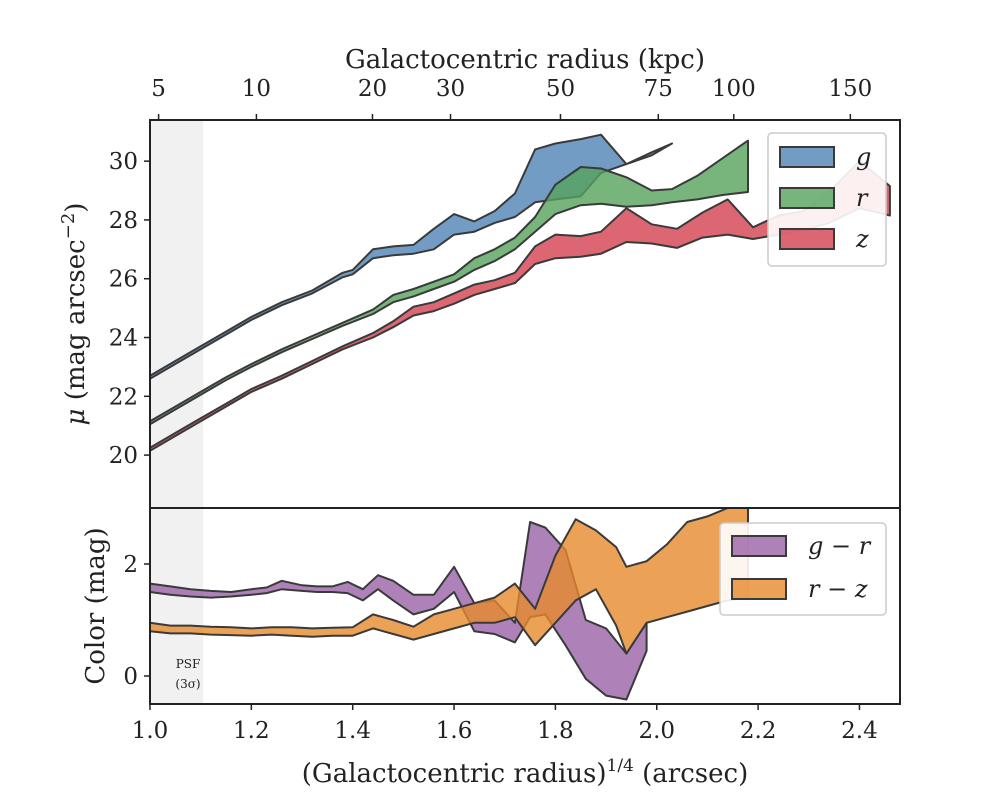 The image size is (1000, 800). What do you see at coordinates (656, 731) in the screenshot?
I see `bottom-x-tick-label: 2.0` at bounding box center [656, 731].